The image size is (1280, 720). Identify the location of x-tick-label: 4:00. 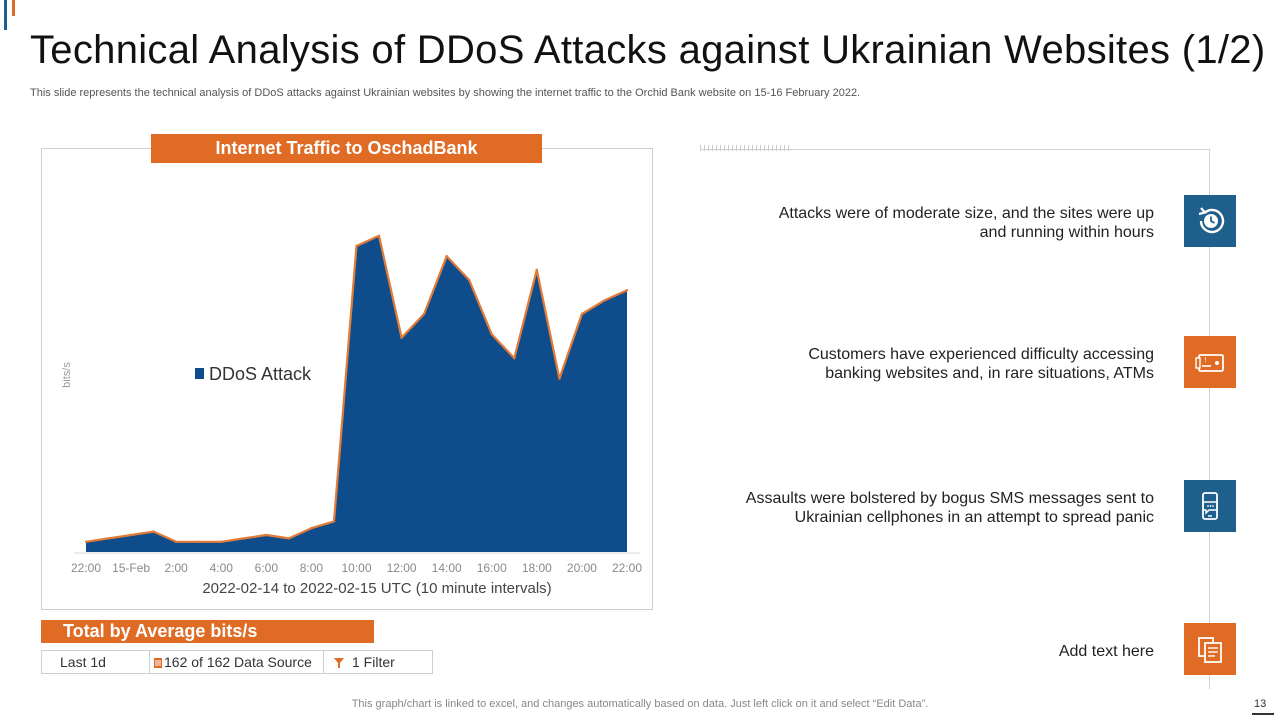
(222, 568).